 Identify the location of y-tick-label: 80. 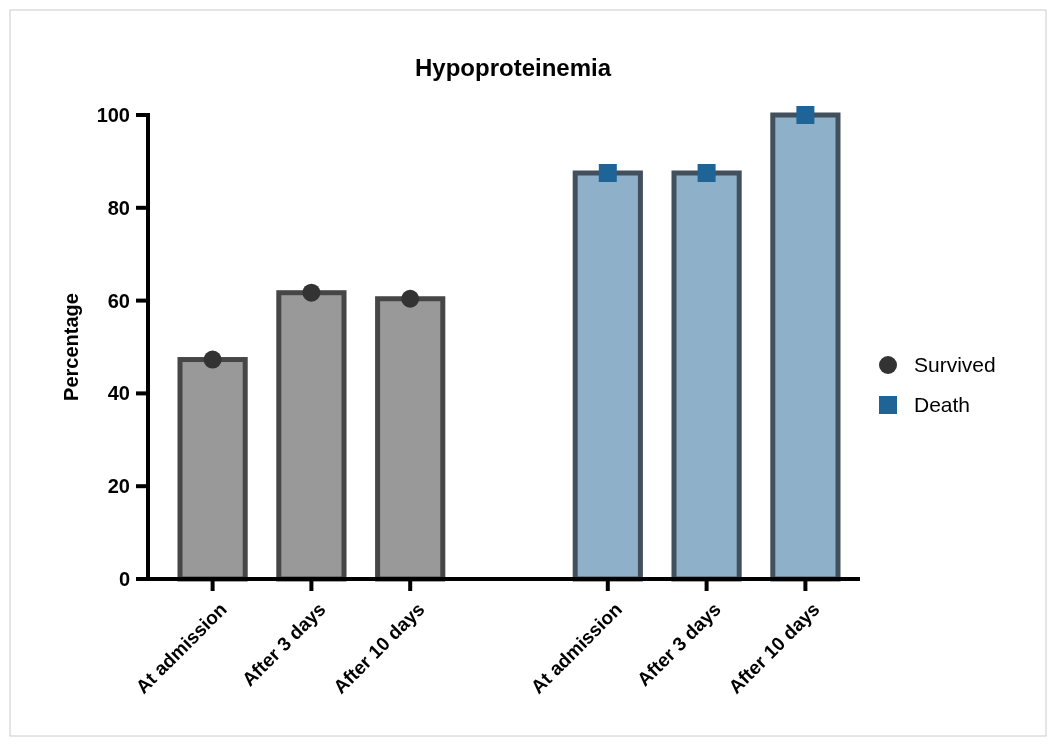
(118, 207).